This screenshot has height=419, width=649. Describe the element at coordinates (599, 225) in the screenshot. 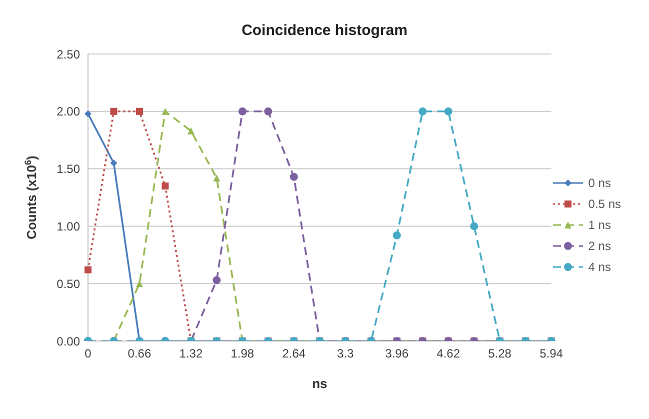

I see `legend-label: 1 ns` at that location.